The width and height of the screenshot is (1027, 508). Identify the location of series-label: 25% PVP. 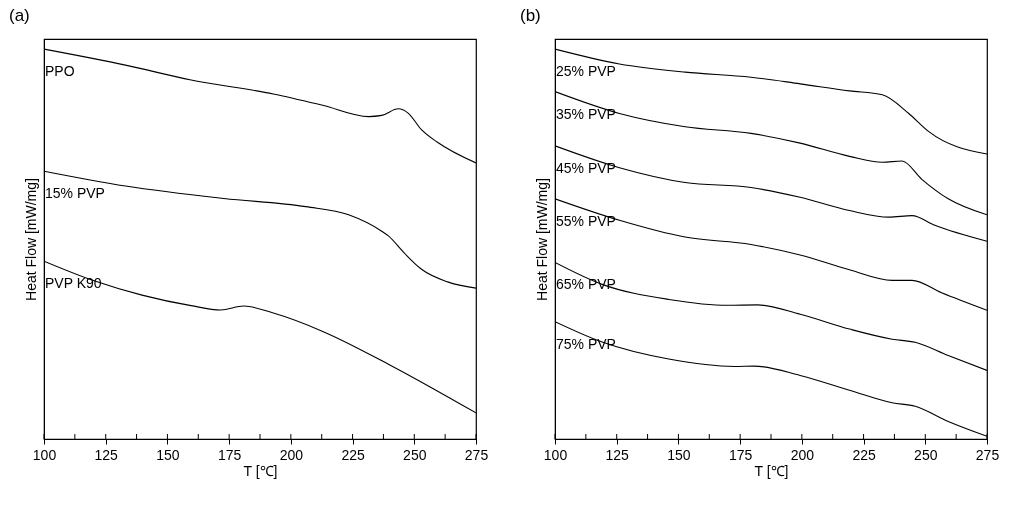
(586, 71).